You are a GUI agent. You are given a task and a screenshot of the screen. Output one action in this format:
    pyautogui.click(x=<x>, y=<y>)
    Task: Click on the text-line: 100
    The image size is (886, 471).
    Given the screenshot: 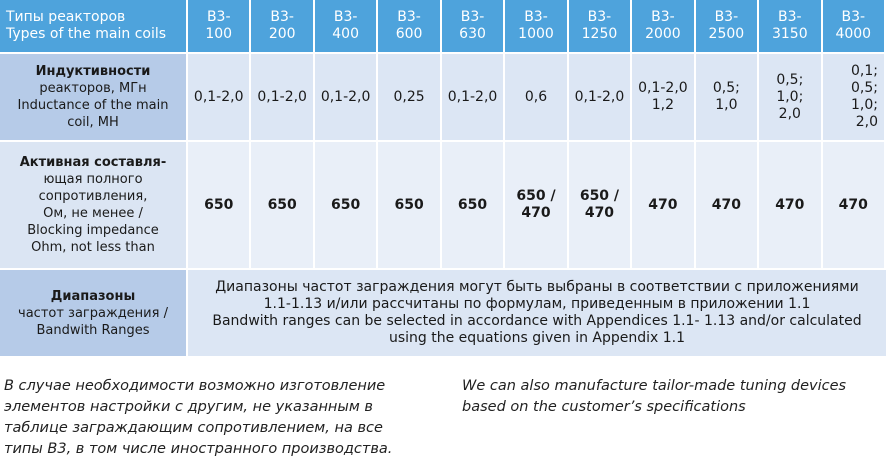 What is the action you would take?
    pyautogui.click(x=219, y=34)
    